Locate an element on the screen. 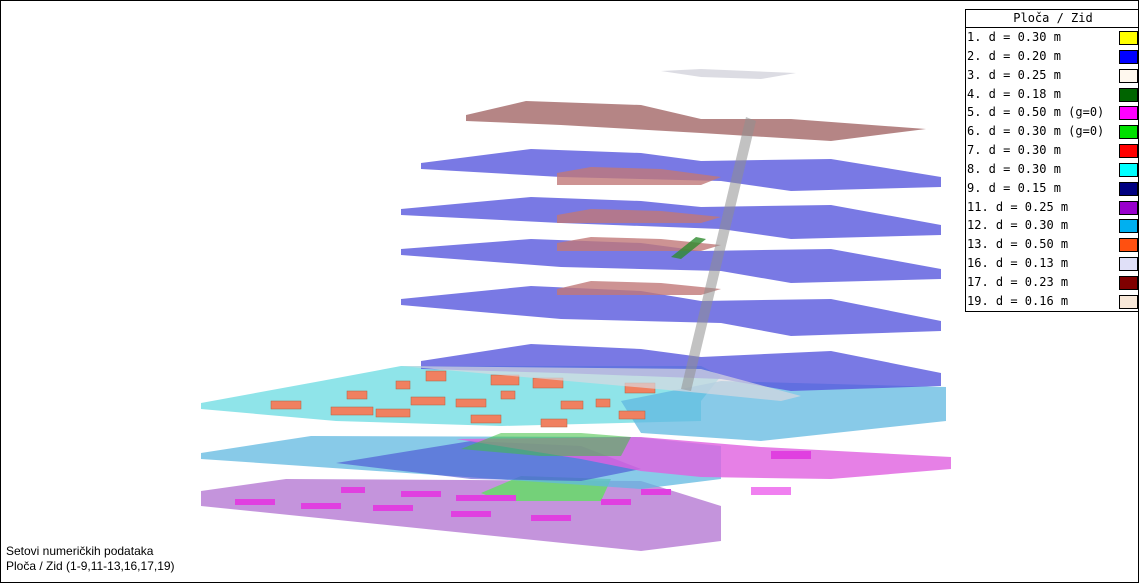 Image resolution: width=1139 pixels, height=583 pixels. slab-17-level9 is located at coordinates (639, 216).